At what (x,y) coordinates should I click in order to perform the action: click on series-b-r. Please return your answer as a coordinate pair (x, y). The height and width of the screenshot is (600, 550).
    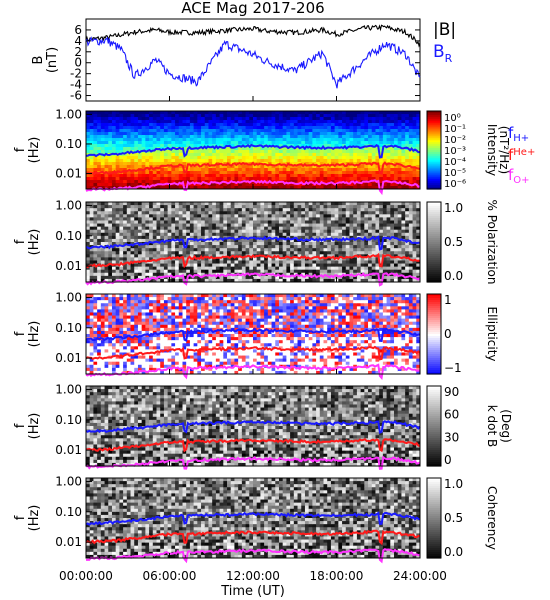
    Looking at the image, I should click on (253, 62).